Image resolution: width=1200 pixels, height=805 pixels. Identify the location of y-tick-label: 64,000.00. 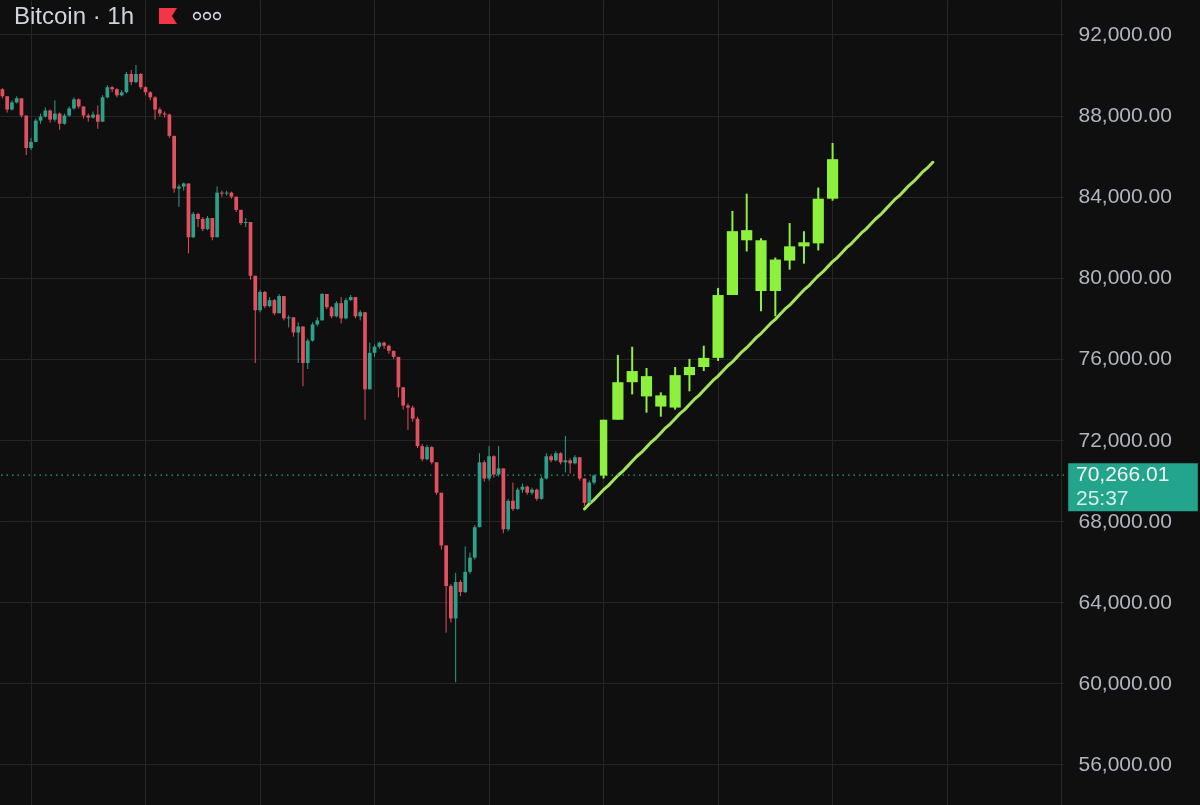
(1125, 601).